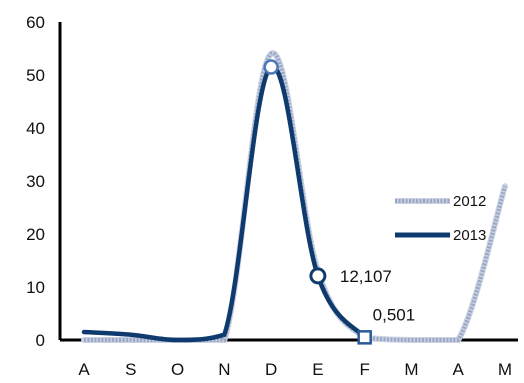 Image resolution: width=524 pixels, height=383 pixels. What do you see at coordinates (130, 369) in the screenshot?
I see `x-tick-label: S` at bounding box center [130, 369].